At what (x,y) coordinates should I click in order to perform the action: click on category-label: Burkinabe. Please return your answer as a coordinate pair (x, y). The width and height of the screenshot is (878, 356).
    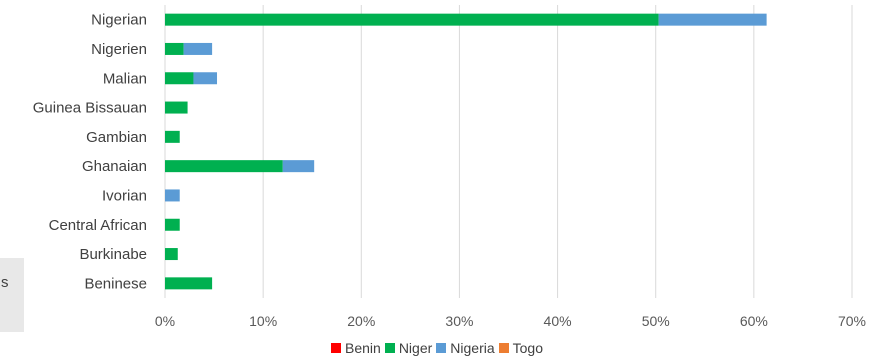
    Looking at the image, I should click on (113, 254).